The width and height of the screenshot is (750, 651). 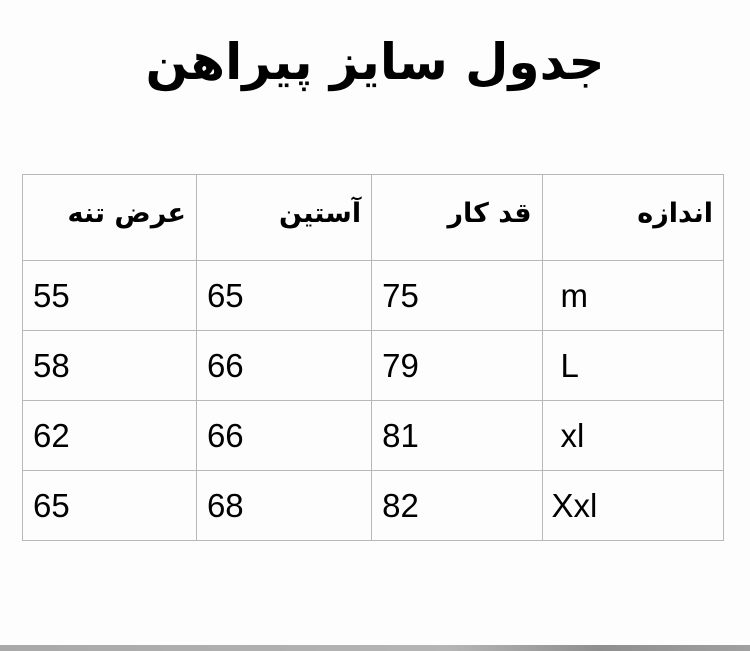 What do you see at coordinates (375, 648) in the screenshot?
I see `bottom-divider` at bounding box center [375, 648].